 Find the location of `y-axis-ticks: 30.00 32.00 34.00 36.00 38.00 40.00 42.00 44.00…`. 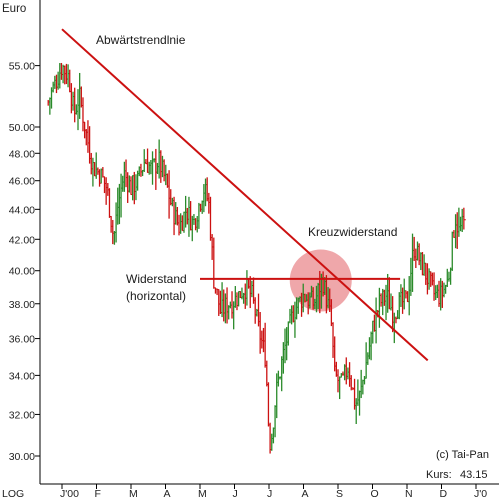

y-axis-ticks: 30.00 32.00 34.00 36.00 38.00 40.00 42.00 44.00… is located at coordinates (24, 262).